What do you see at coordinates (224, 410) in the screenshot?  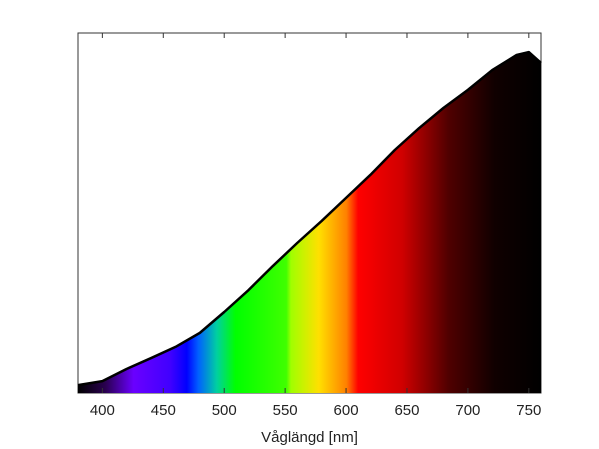 I see `x-tick-label: 500` at bounding box center [224, 410].